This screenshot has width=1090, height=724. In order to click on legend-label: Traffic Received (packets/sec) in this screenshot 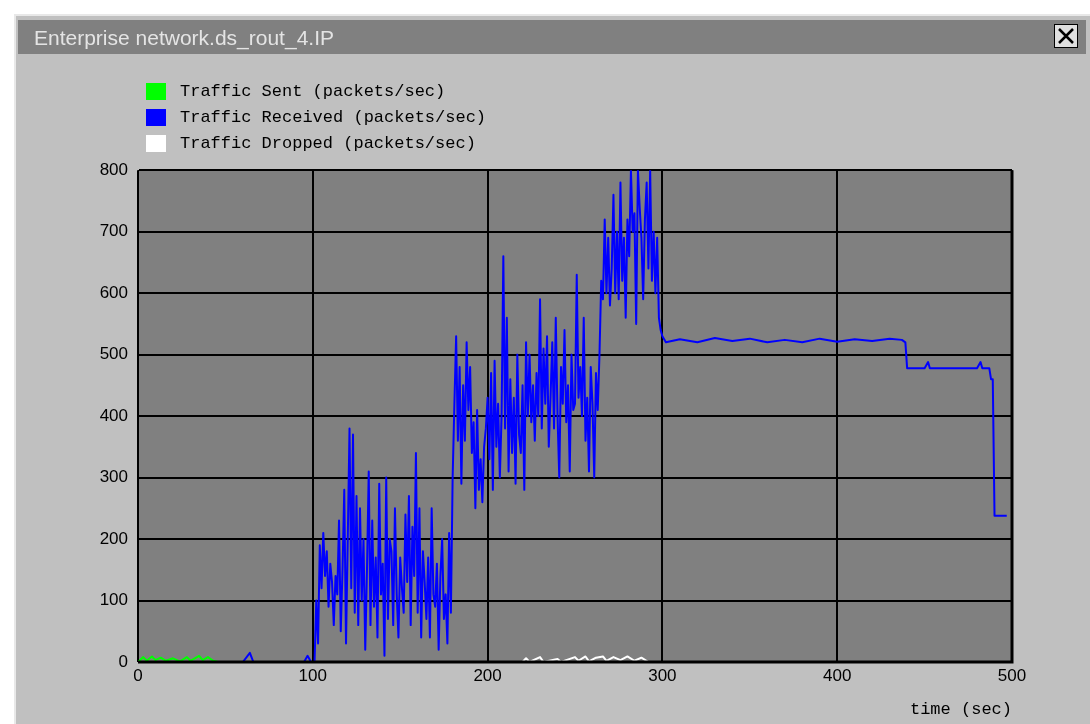, I will do `click(333, 117)`.